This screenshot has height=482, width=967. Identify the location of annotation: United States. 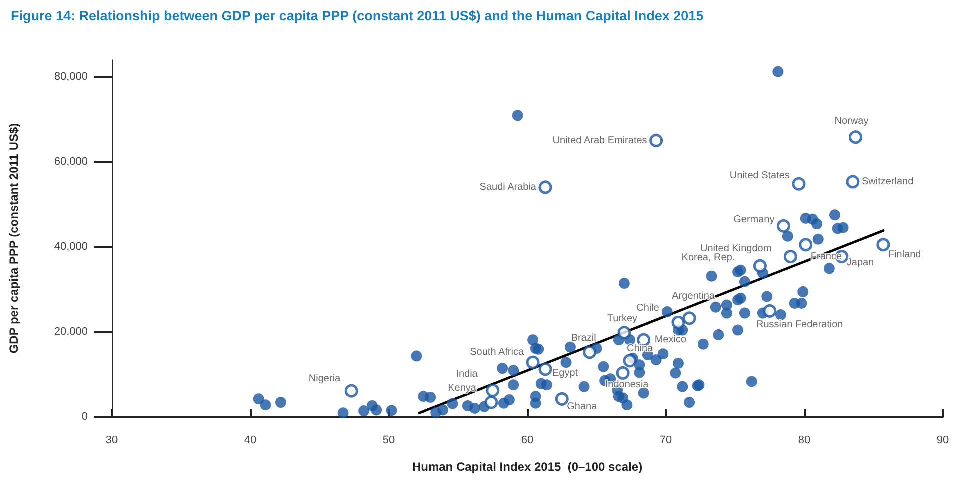
(760, 176).